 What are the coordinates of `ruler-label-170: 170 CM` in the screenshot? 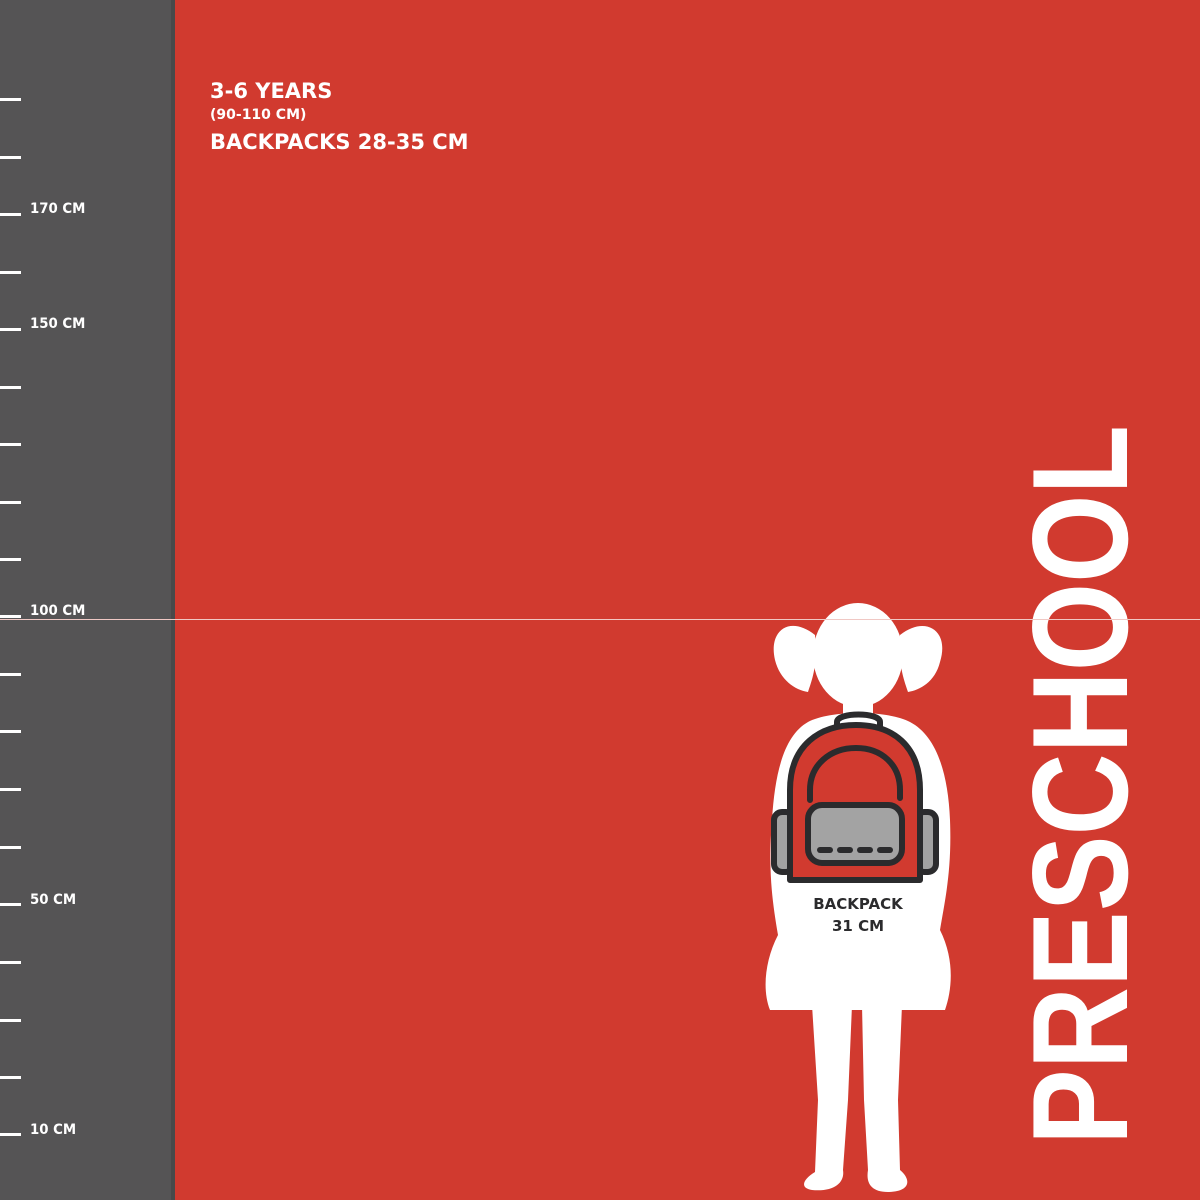 It's located at (58, 209).